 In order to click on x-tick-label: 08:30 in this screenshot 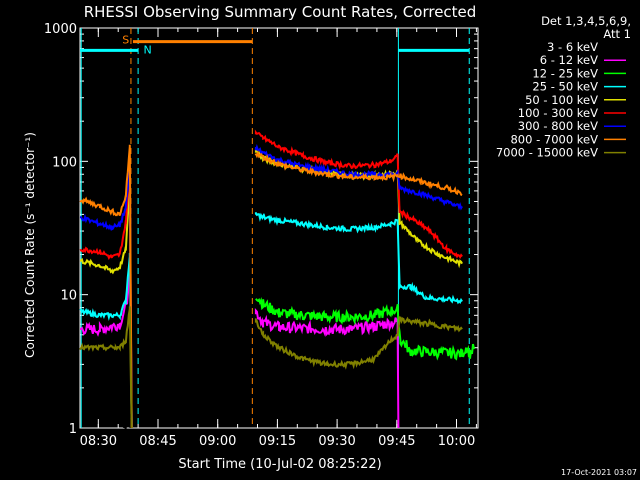, I will do `click(98, 441)`.